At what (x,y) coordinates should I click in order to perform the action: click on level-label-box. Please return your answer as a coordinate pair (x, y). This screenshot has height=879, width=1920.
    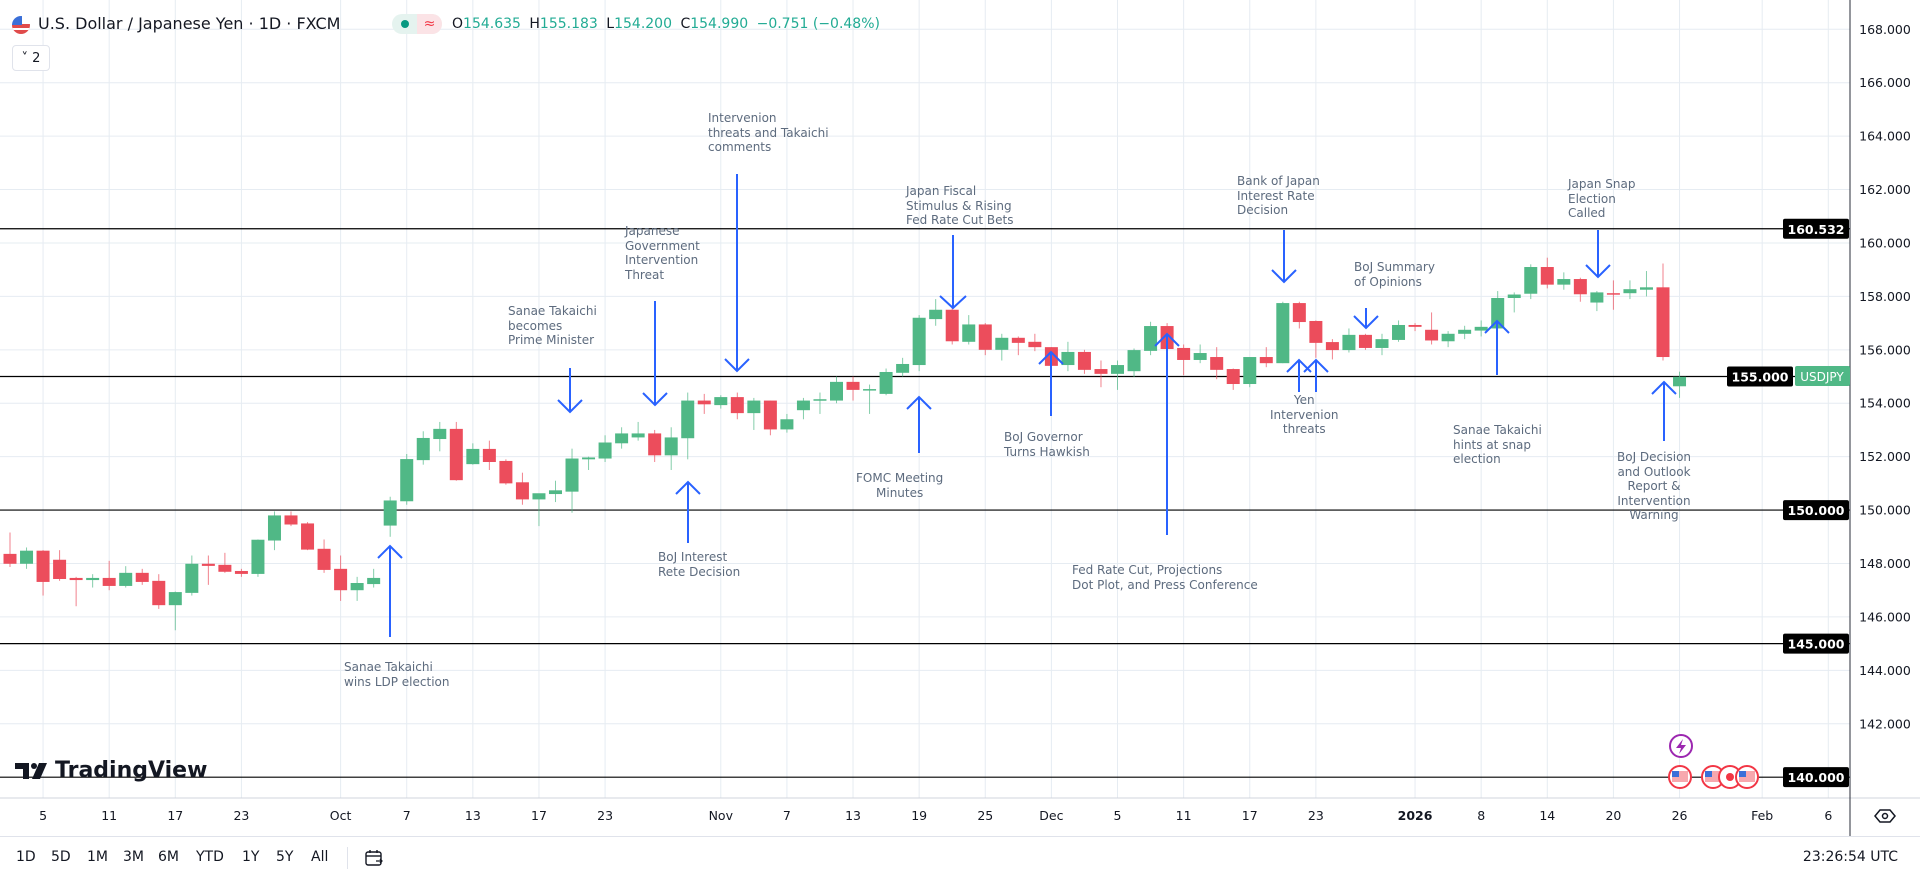
    Looking at the image, I should click on (1816, 643).